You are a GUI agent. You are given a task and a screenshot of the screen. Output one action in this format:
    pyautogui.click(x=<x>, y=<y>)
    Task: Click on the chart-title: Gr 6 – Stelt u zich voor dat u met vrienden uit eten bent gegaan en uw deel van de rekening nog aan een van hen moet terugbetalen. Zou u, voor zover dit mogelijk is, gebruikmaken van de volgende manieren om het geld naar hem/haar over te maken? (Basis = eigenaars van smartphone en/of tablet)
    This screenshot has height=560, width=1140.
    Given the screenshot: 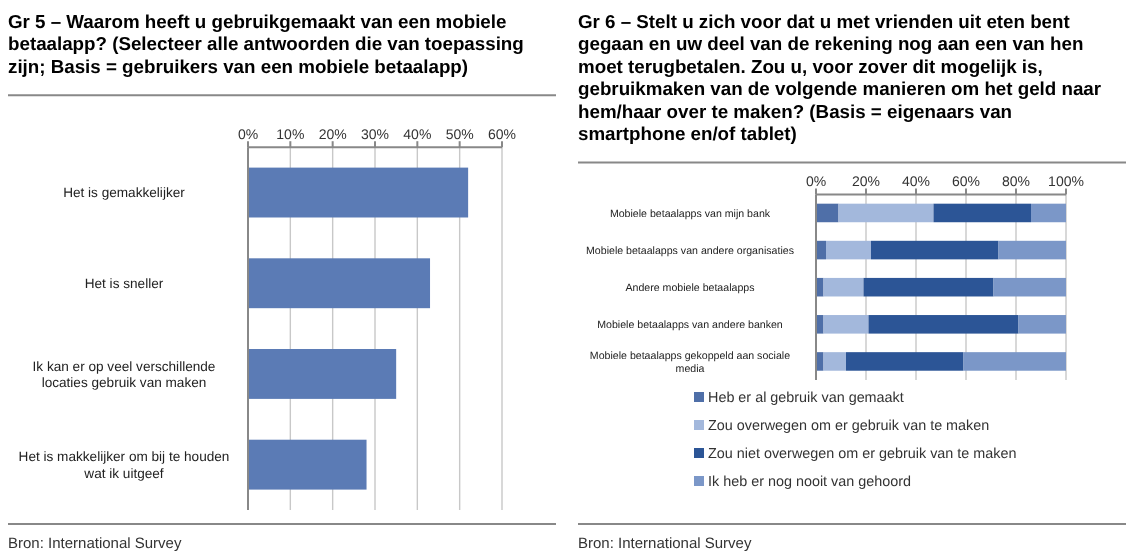 What is the action you would take?
    pyautogui.click(x=840, y=77)
    